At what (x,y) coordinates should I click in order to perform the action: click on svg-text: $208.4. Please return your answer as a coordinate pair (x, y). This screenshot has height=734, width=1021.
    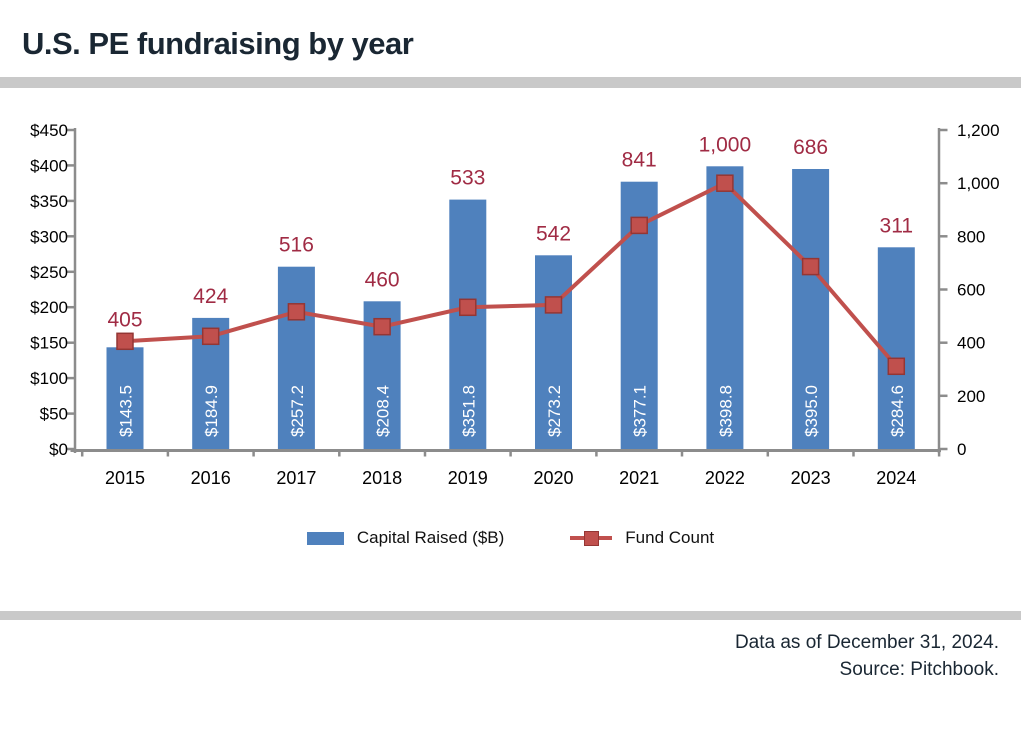
    Looking at the image, I should click on (383, 411).